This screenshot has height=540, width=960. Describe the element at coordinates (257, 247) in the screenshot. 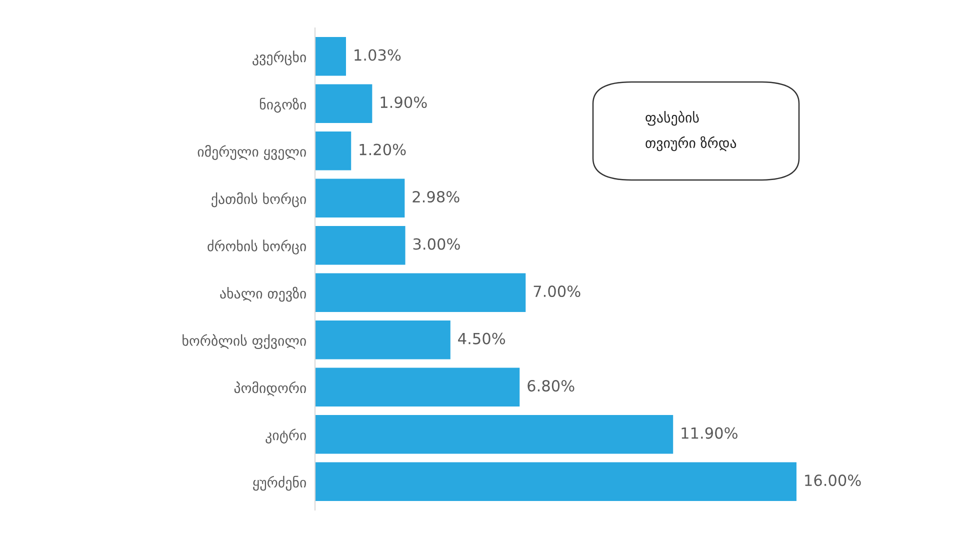

I see `y-tick-label: ძროხის ხორცი` at that location.